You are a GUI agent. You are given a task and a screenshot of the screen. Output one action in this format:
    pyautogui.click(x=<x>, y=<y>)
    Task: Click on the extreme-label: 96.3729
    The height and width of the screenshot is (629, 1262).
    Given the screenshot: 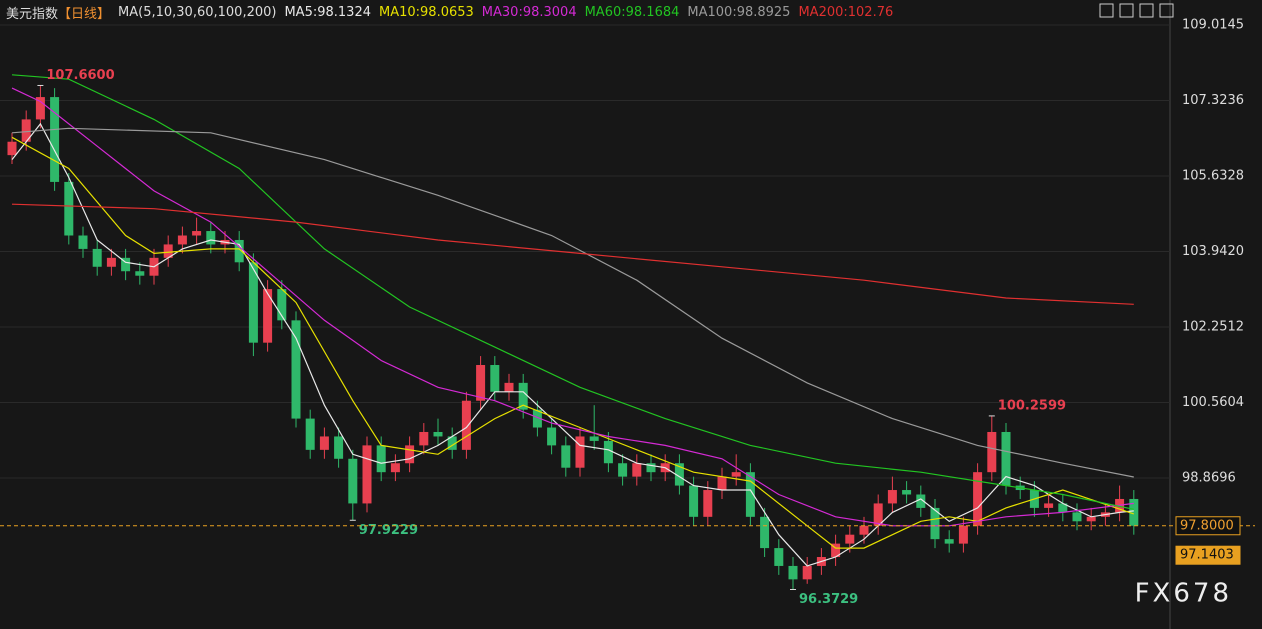 What is the action you would take?
    pyautogui.click(x=828, y=599)
    